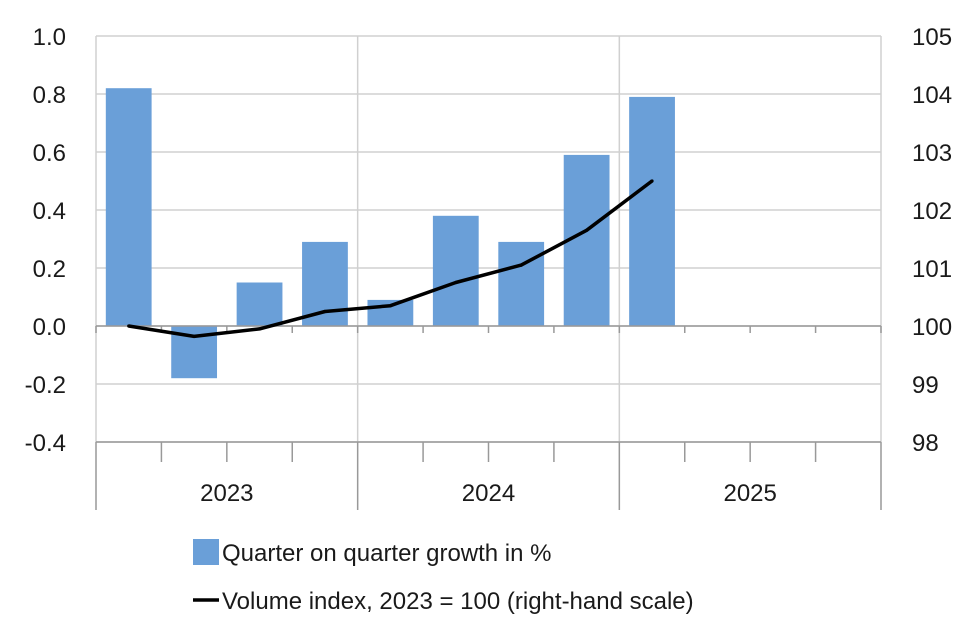 Image resolution: width=976 pixels, height=630 pixels. What do you see at coordinates (932, 327) in the screenshot?
I see `y-right-tick-label: 100` at bounding box center [932, 327].